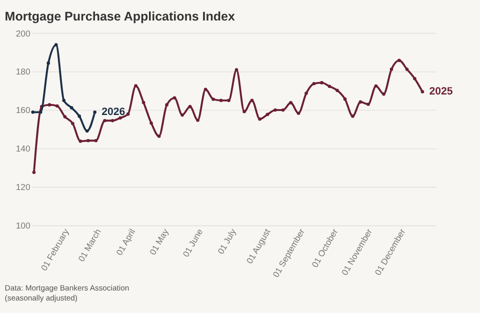  Describe the element at coordinates (23, 225) in the screenshot. I see `y-tick-label: 100` at that location.